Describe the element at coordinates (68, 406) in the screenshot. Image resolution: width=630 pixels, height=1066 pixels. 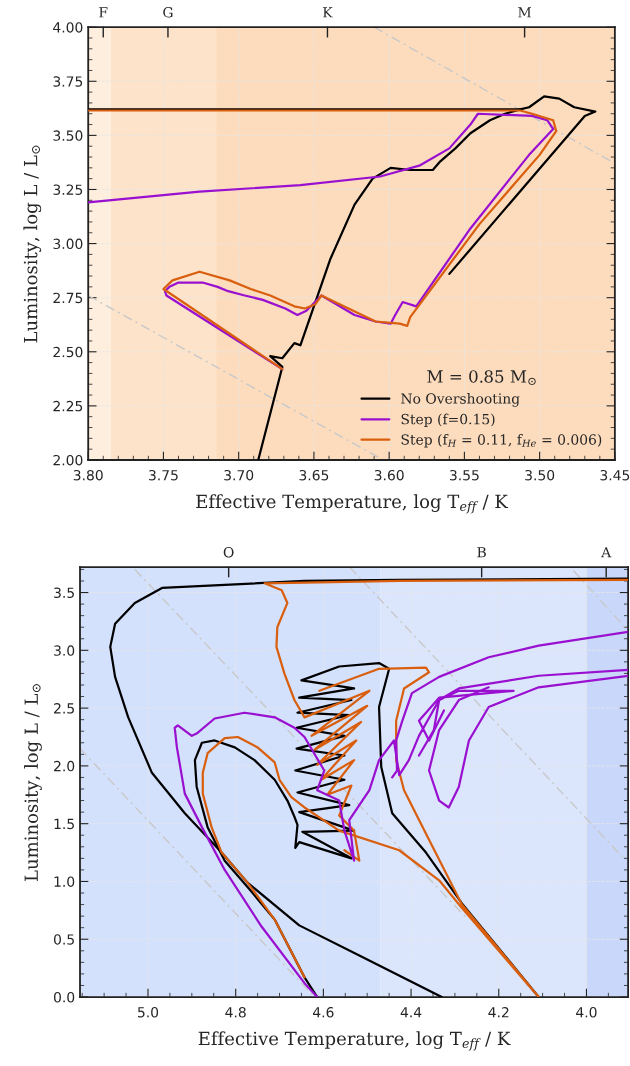
I see `y-tick-label: 2.25` at that location.